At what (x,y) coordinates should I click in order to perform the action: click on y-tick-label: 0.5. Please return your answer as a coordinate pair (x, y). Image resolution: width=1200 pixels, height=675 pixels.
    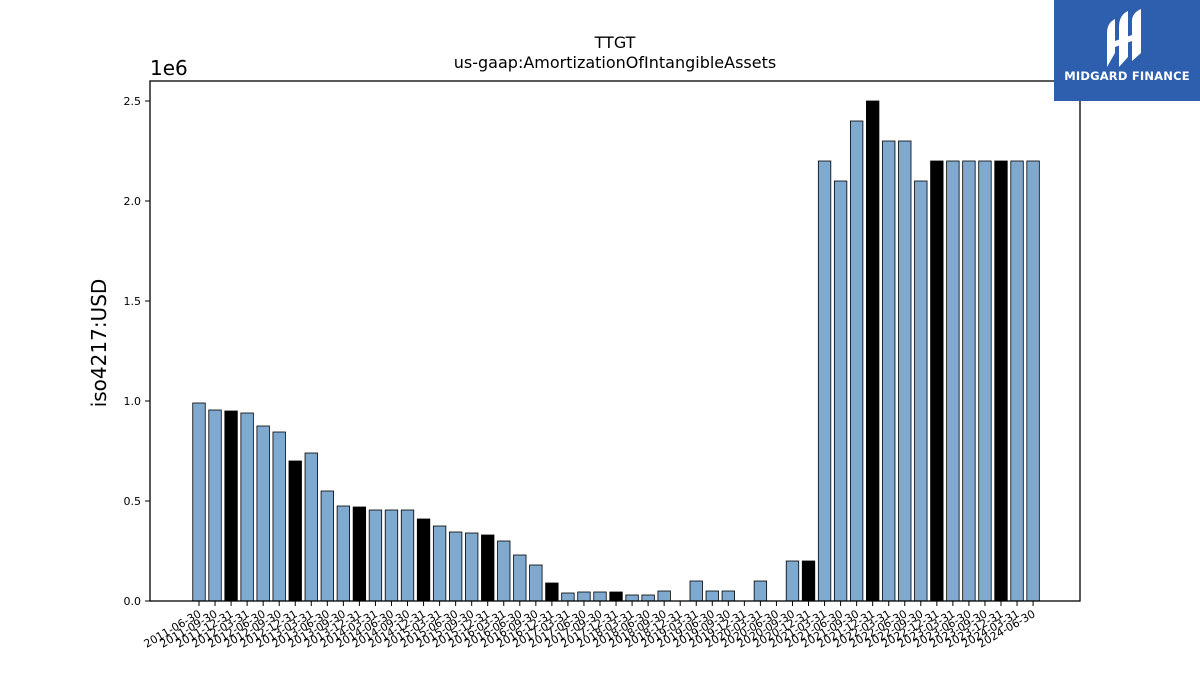
    Looking at the image, I should click on (133, 501).